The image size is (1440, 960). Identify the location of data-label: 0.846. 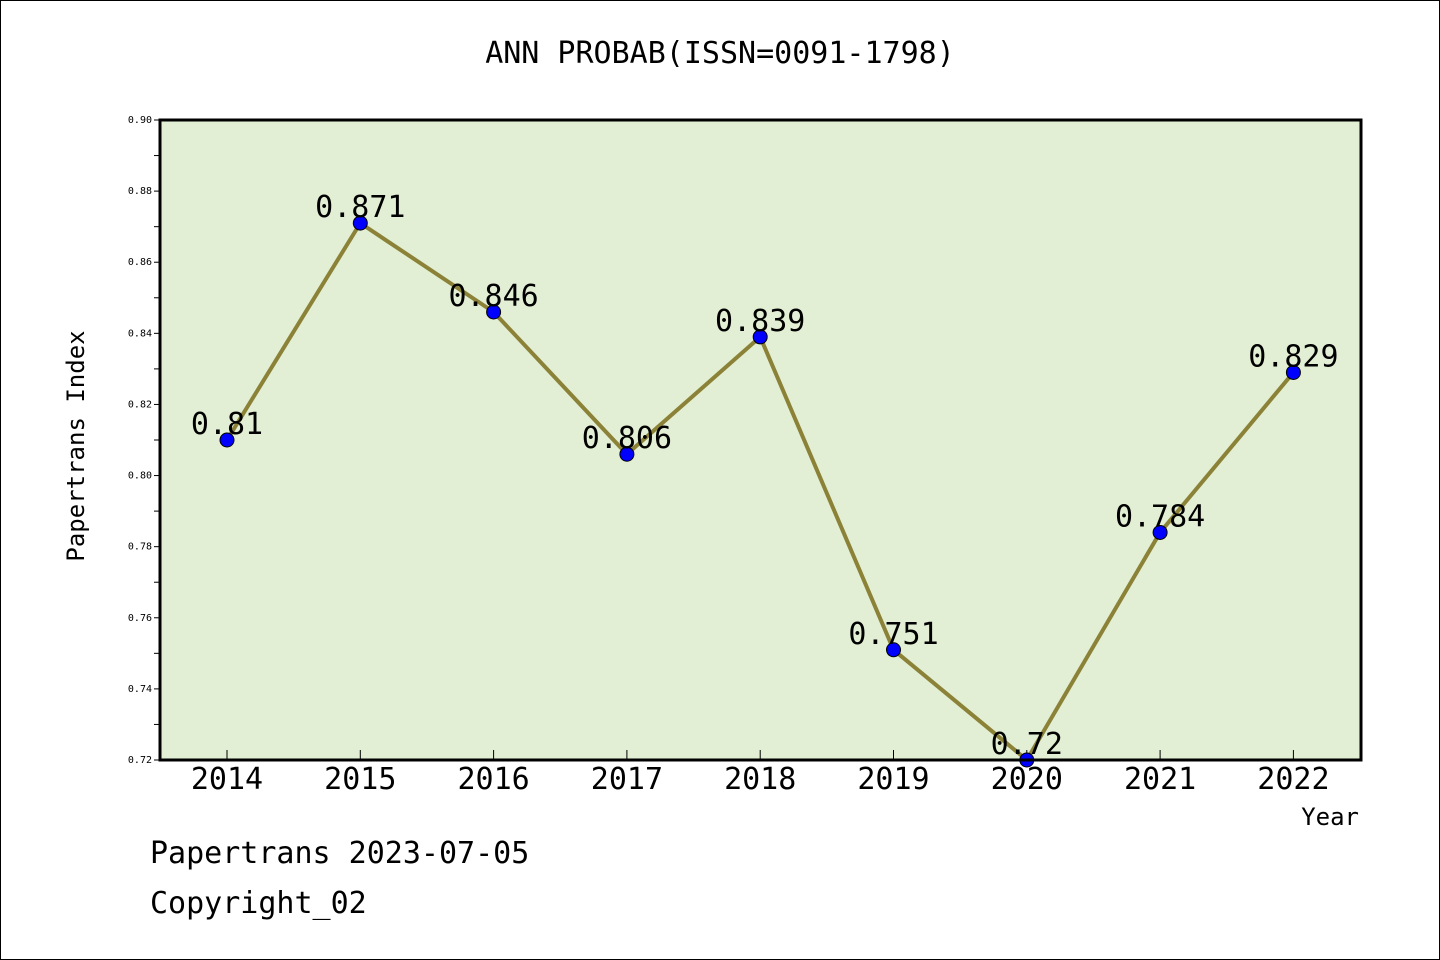
(493, 296).